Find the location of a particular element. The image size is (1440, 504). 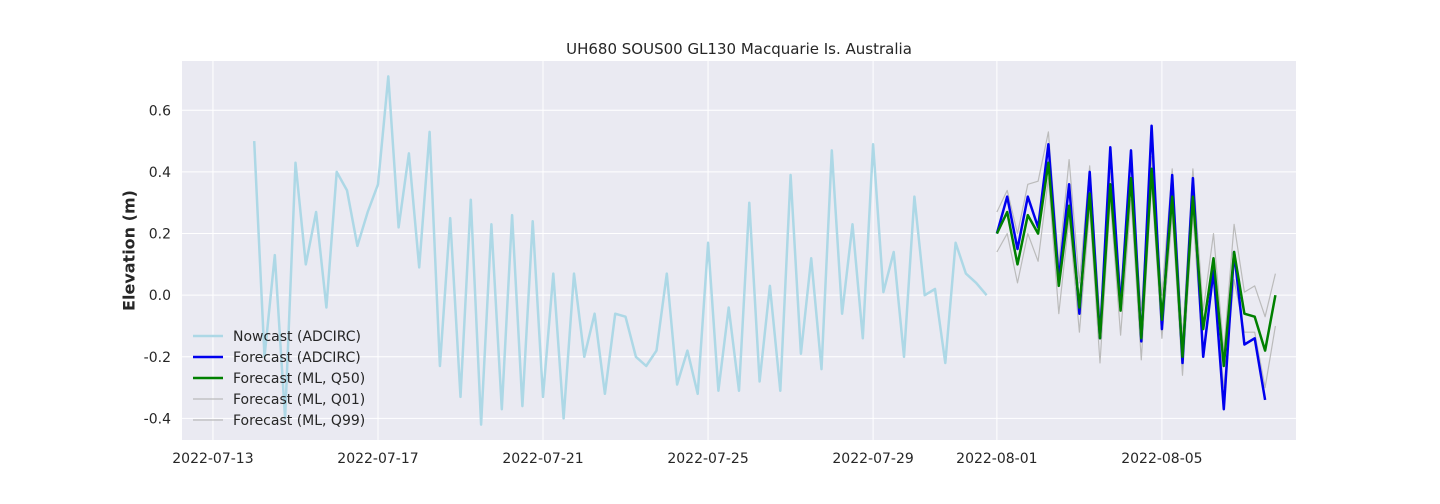

x-tick-label: 2022-07-21 is located at coordinates (542, 459).